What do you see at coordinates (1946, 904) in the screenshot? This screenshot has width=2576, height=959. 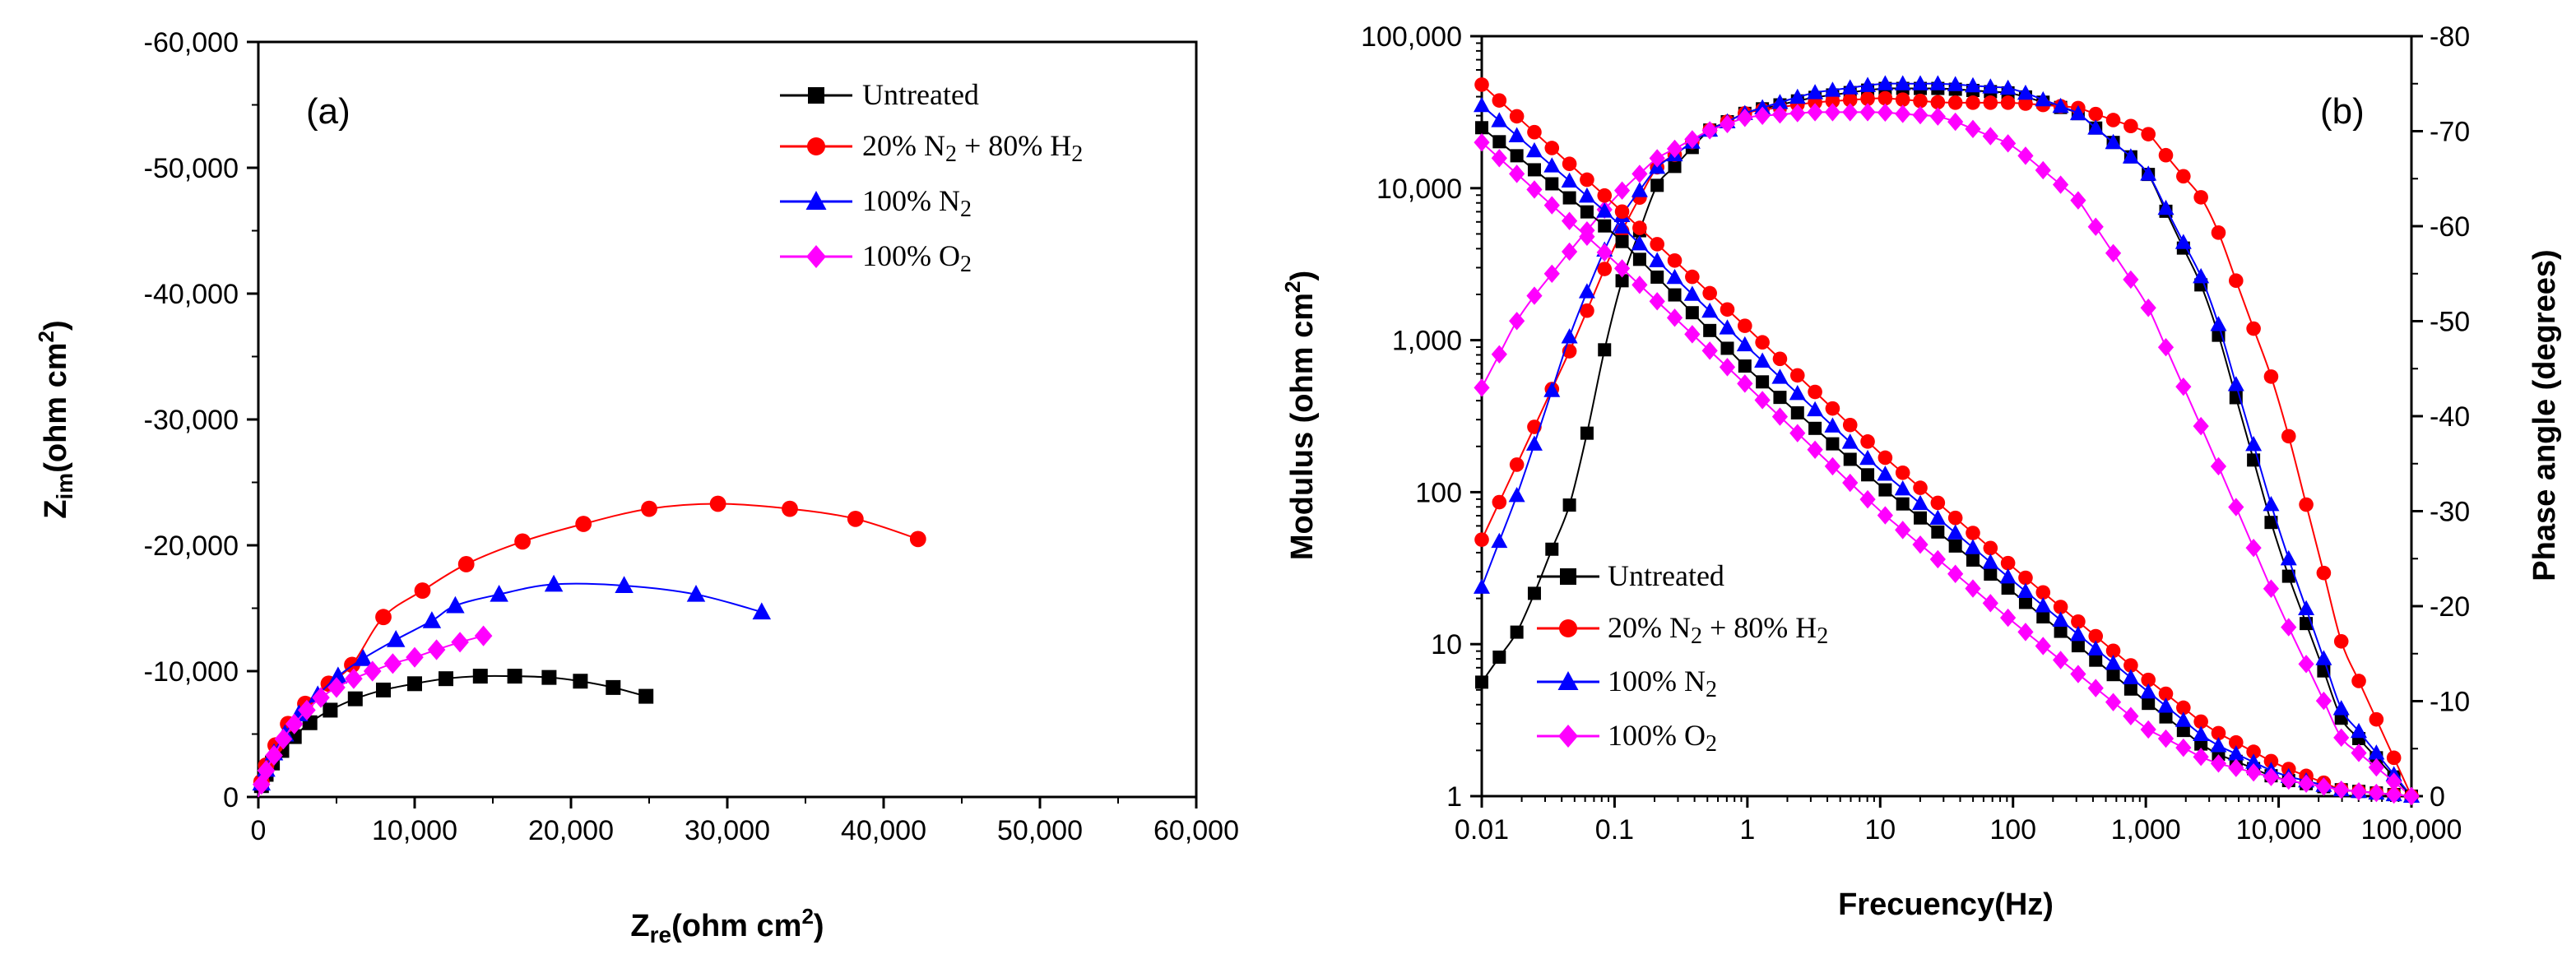 I see `panel-b-x-axis-title: Frecuency(Hz)` at bounding box center [1946, 904].